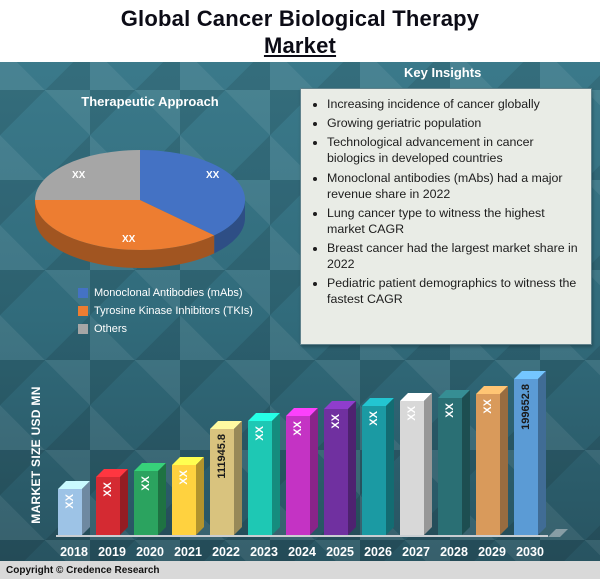  What do you see at coordinates (340, 552) in the screenshot?
I see `bar-year-label: 2025` at bounding box center [340, 552].